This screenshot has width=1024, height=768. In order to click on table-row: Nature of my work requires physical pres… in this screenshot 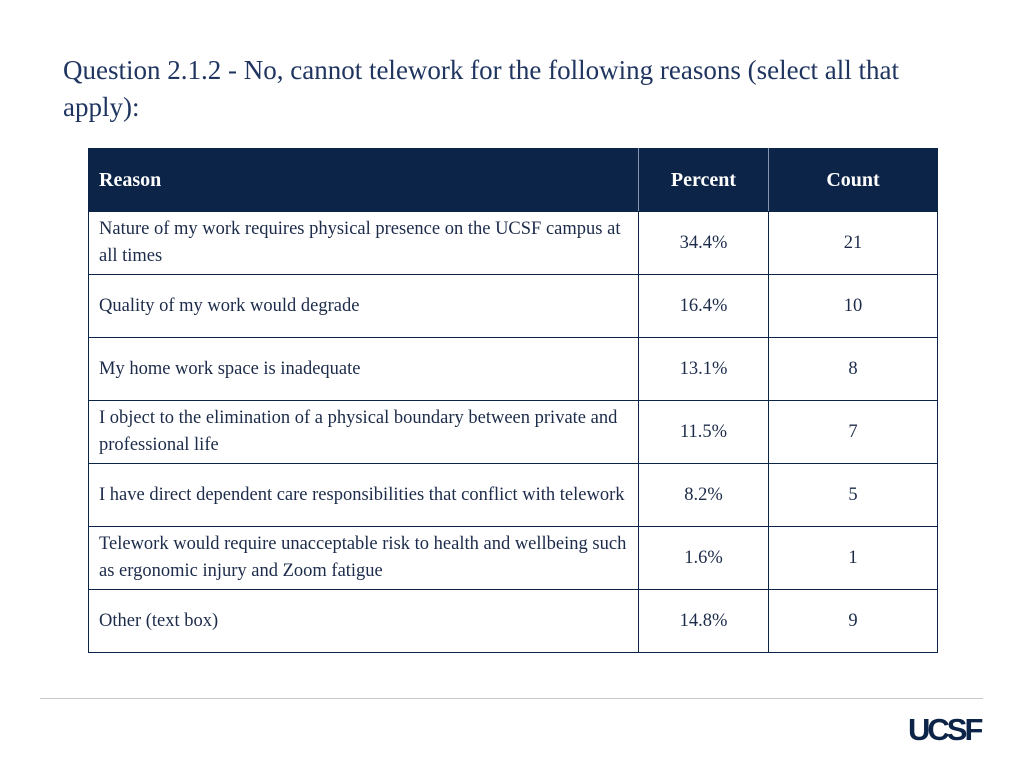, I will do `click(513, 243)`.